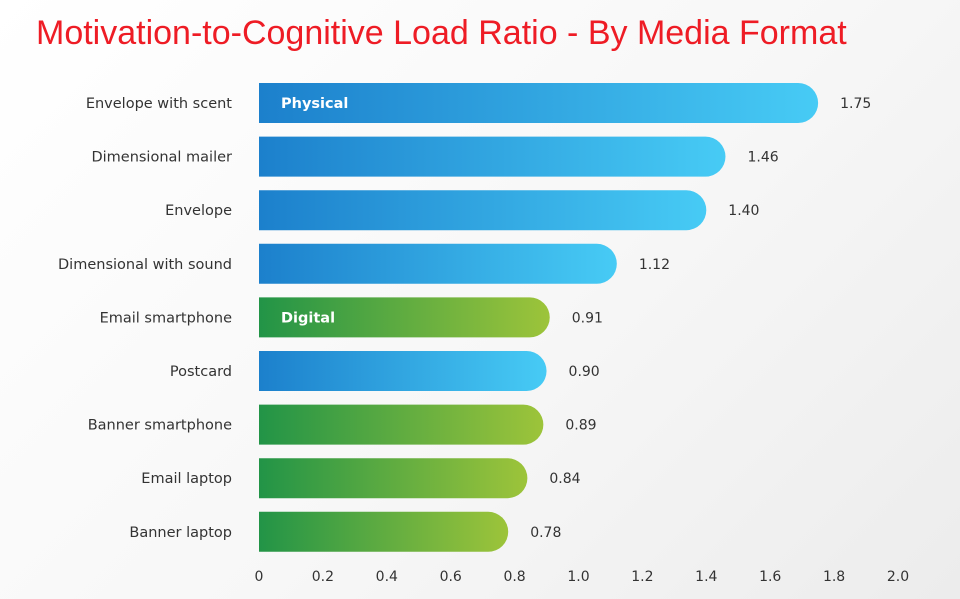 This screenshot has width=960, height=599. What do you see at coordinates (539, 103) in the screenshot?
I see `bar-envelope-with-scent` at bounding box center [539, 103].